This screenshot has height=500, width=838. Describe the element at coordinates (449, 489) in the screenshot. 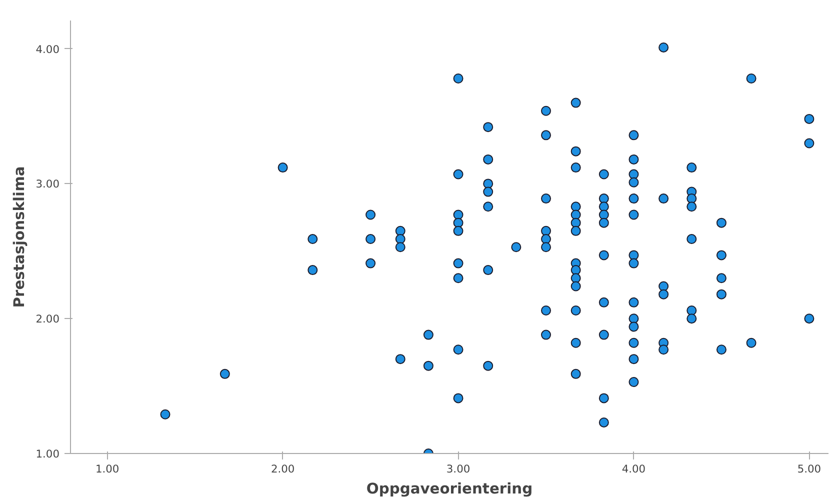

I see `x-axis-title: Oppgaveorientering` at that location.